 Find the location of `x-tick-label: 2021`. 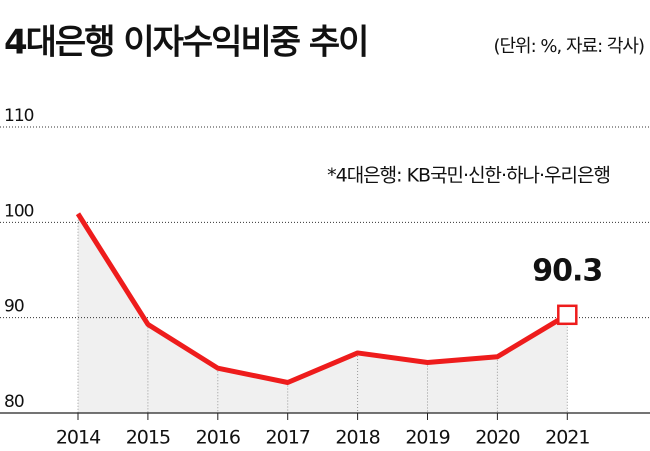

x-tick-label: 2021 is located at coordinates (567, 438).